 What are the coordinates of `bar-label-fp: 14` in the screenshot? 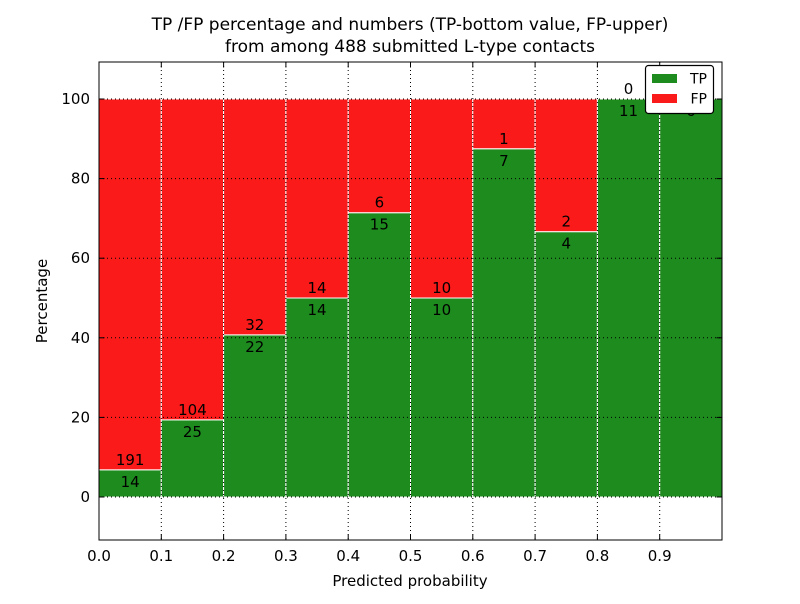 It's located at (317, 288).